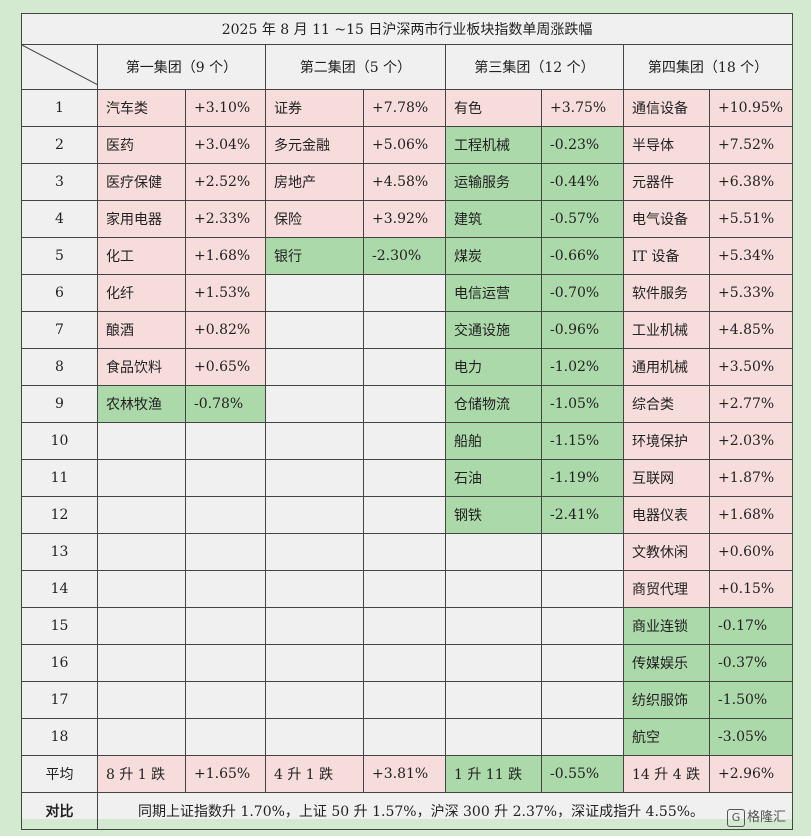 The width and height of the screenshot is (811, 836). I want to click on group-average-value: +1.65%, so click(225, 774).